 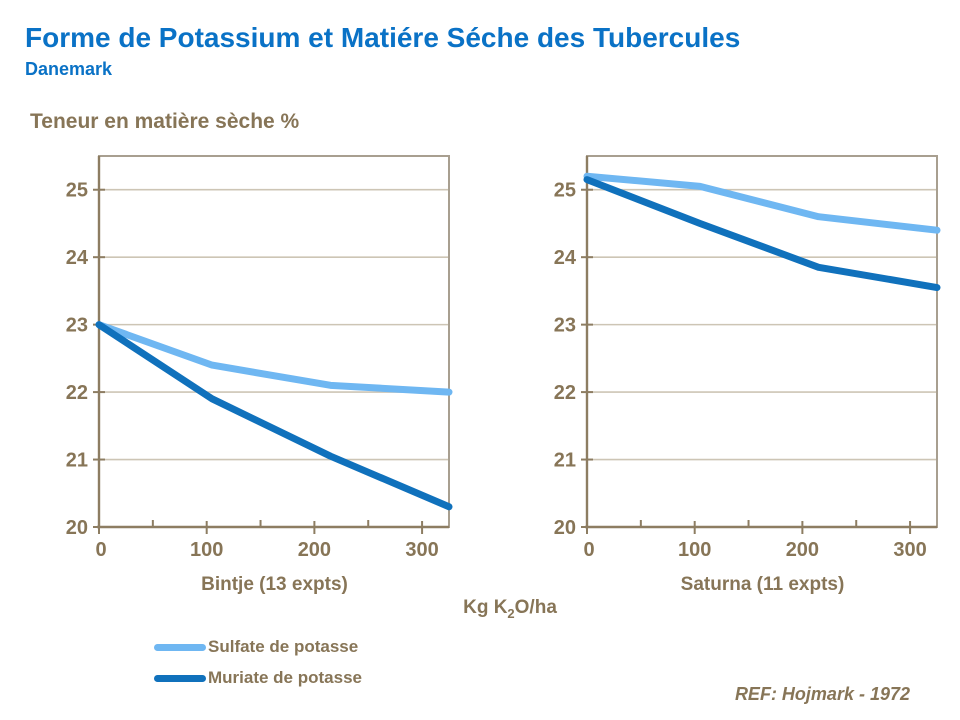 What do you see at coordinates (535, 607) in the screenshot?
I see `x-axis-title-post: O/ha` at bounding box center [535, 607].